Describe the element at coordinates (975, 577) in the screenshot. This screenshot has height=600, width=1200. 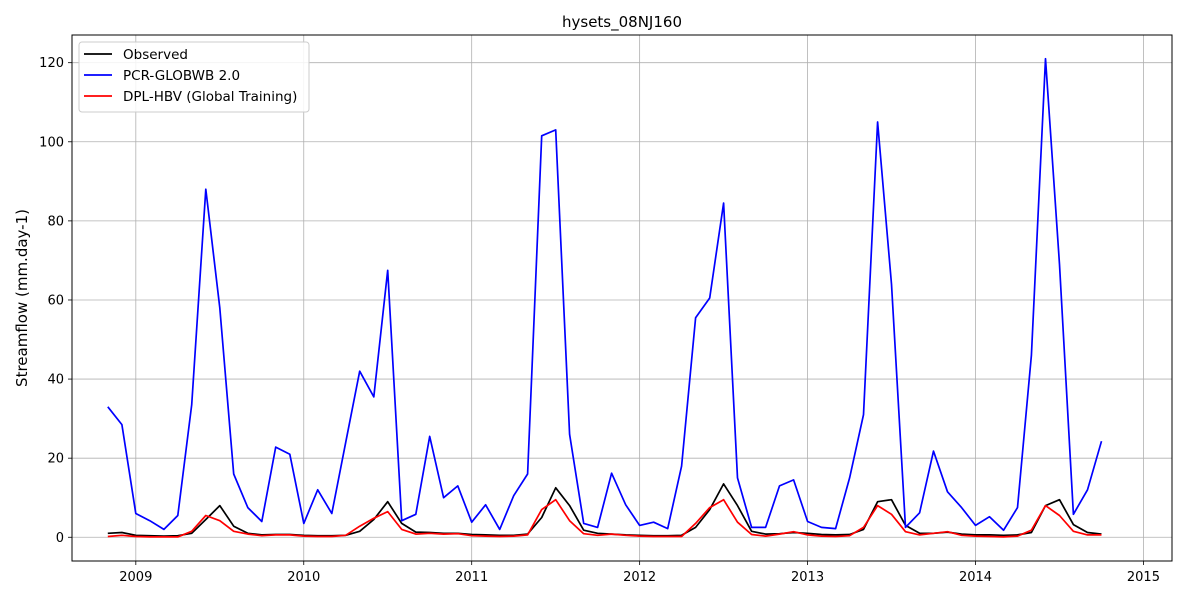
I see `x-tick-label: 2014` at that location.